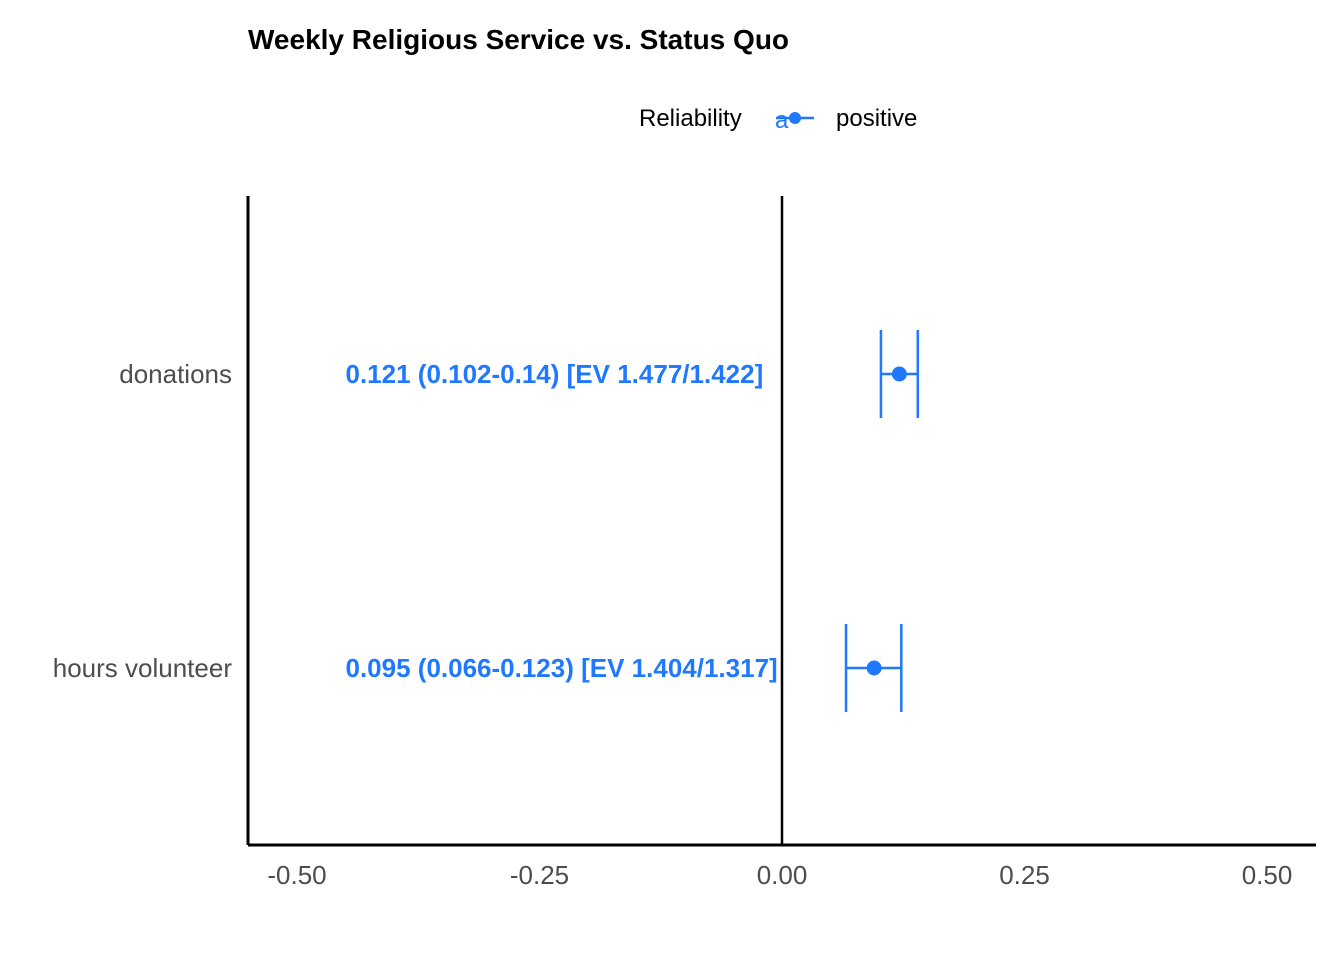 Image resolution: width=1344 pixels, height=960 pixels. What do you see at coordinates (782, 120) in the screenshot?
I see `legend-key-glyph: a` at bounding box center [782, 120].